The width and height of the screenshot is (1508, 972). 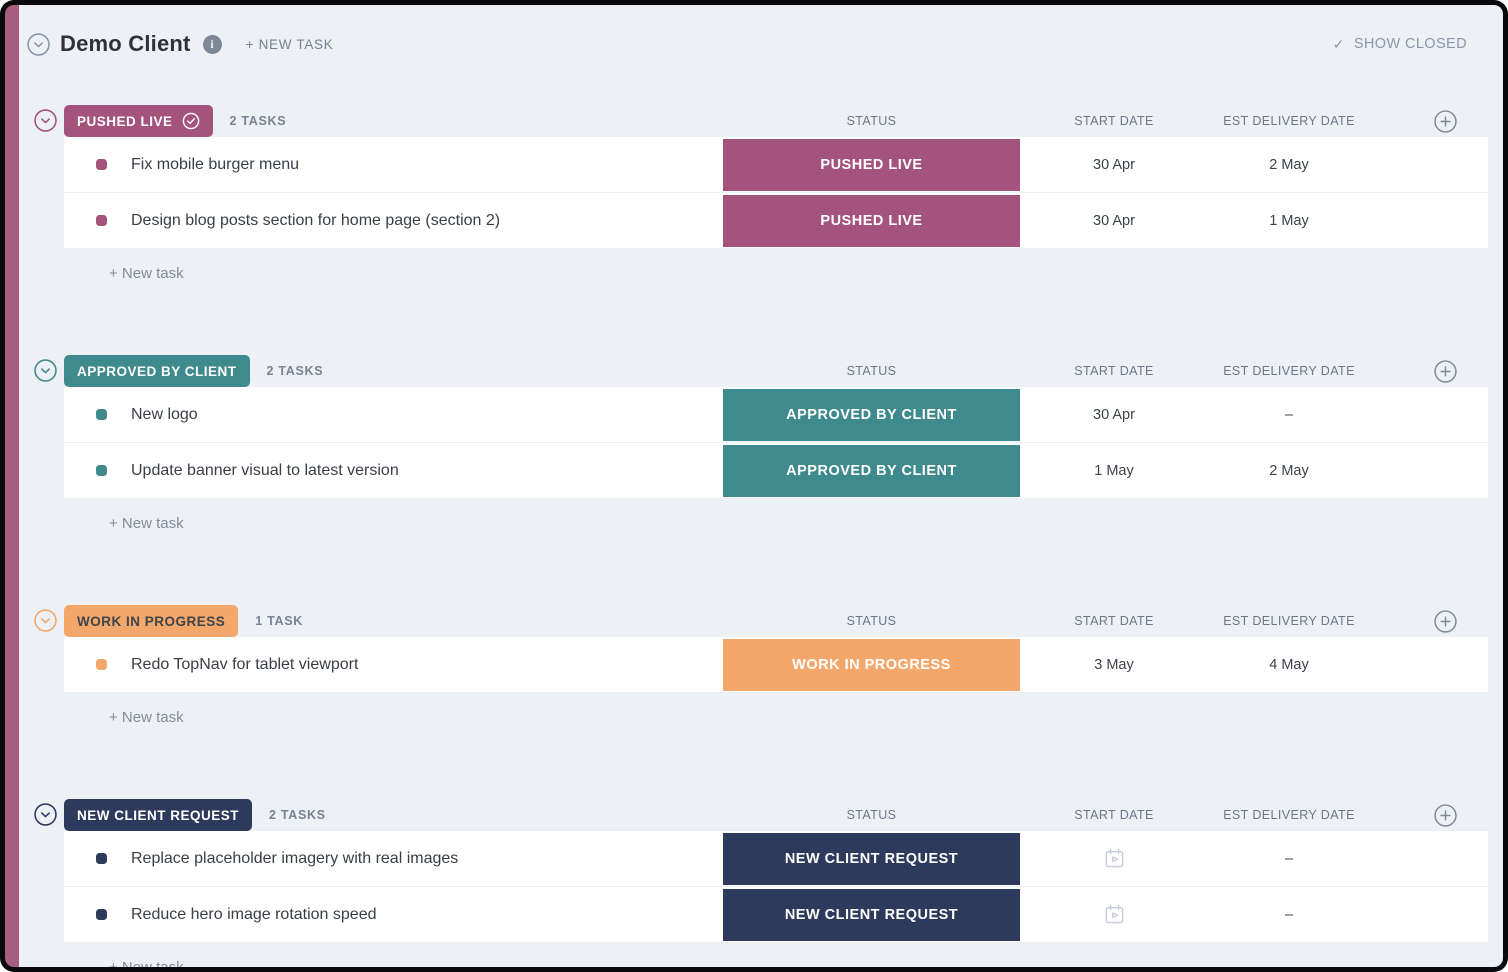 What do you see at coordinates (1338, 43) in the screenshot?
I see `check-icon: ✓` at bounding box center [1338, 43].